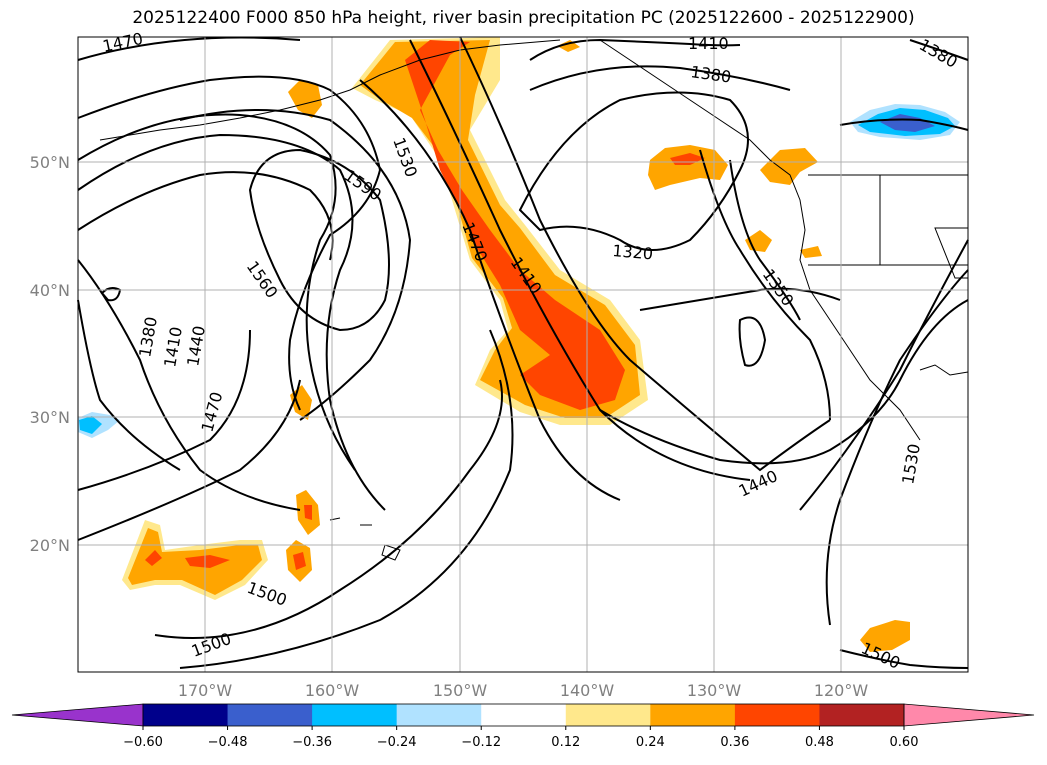  I want to click on lon-label: 140°W, so click(587, 690).